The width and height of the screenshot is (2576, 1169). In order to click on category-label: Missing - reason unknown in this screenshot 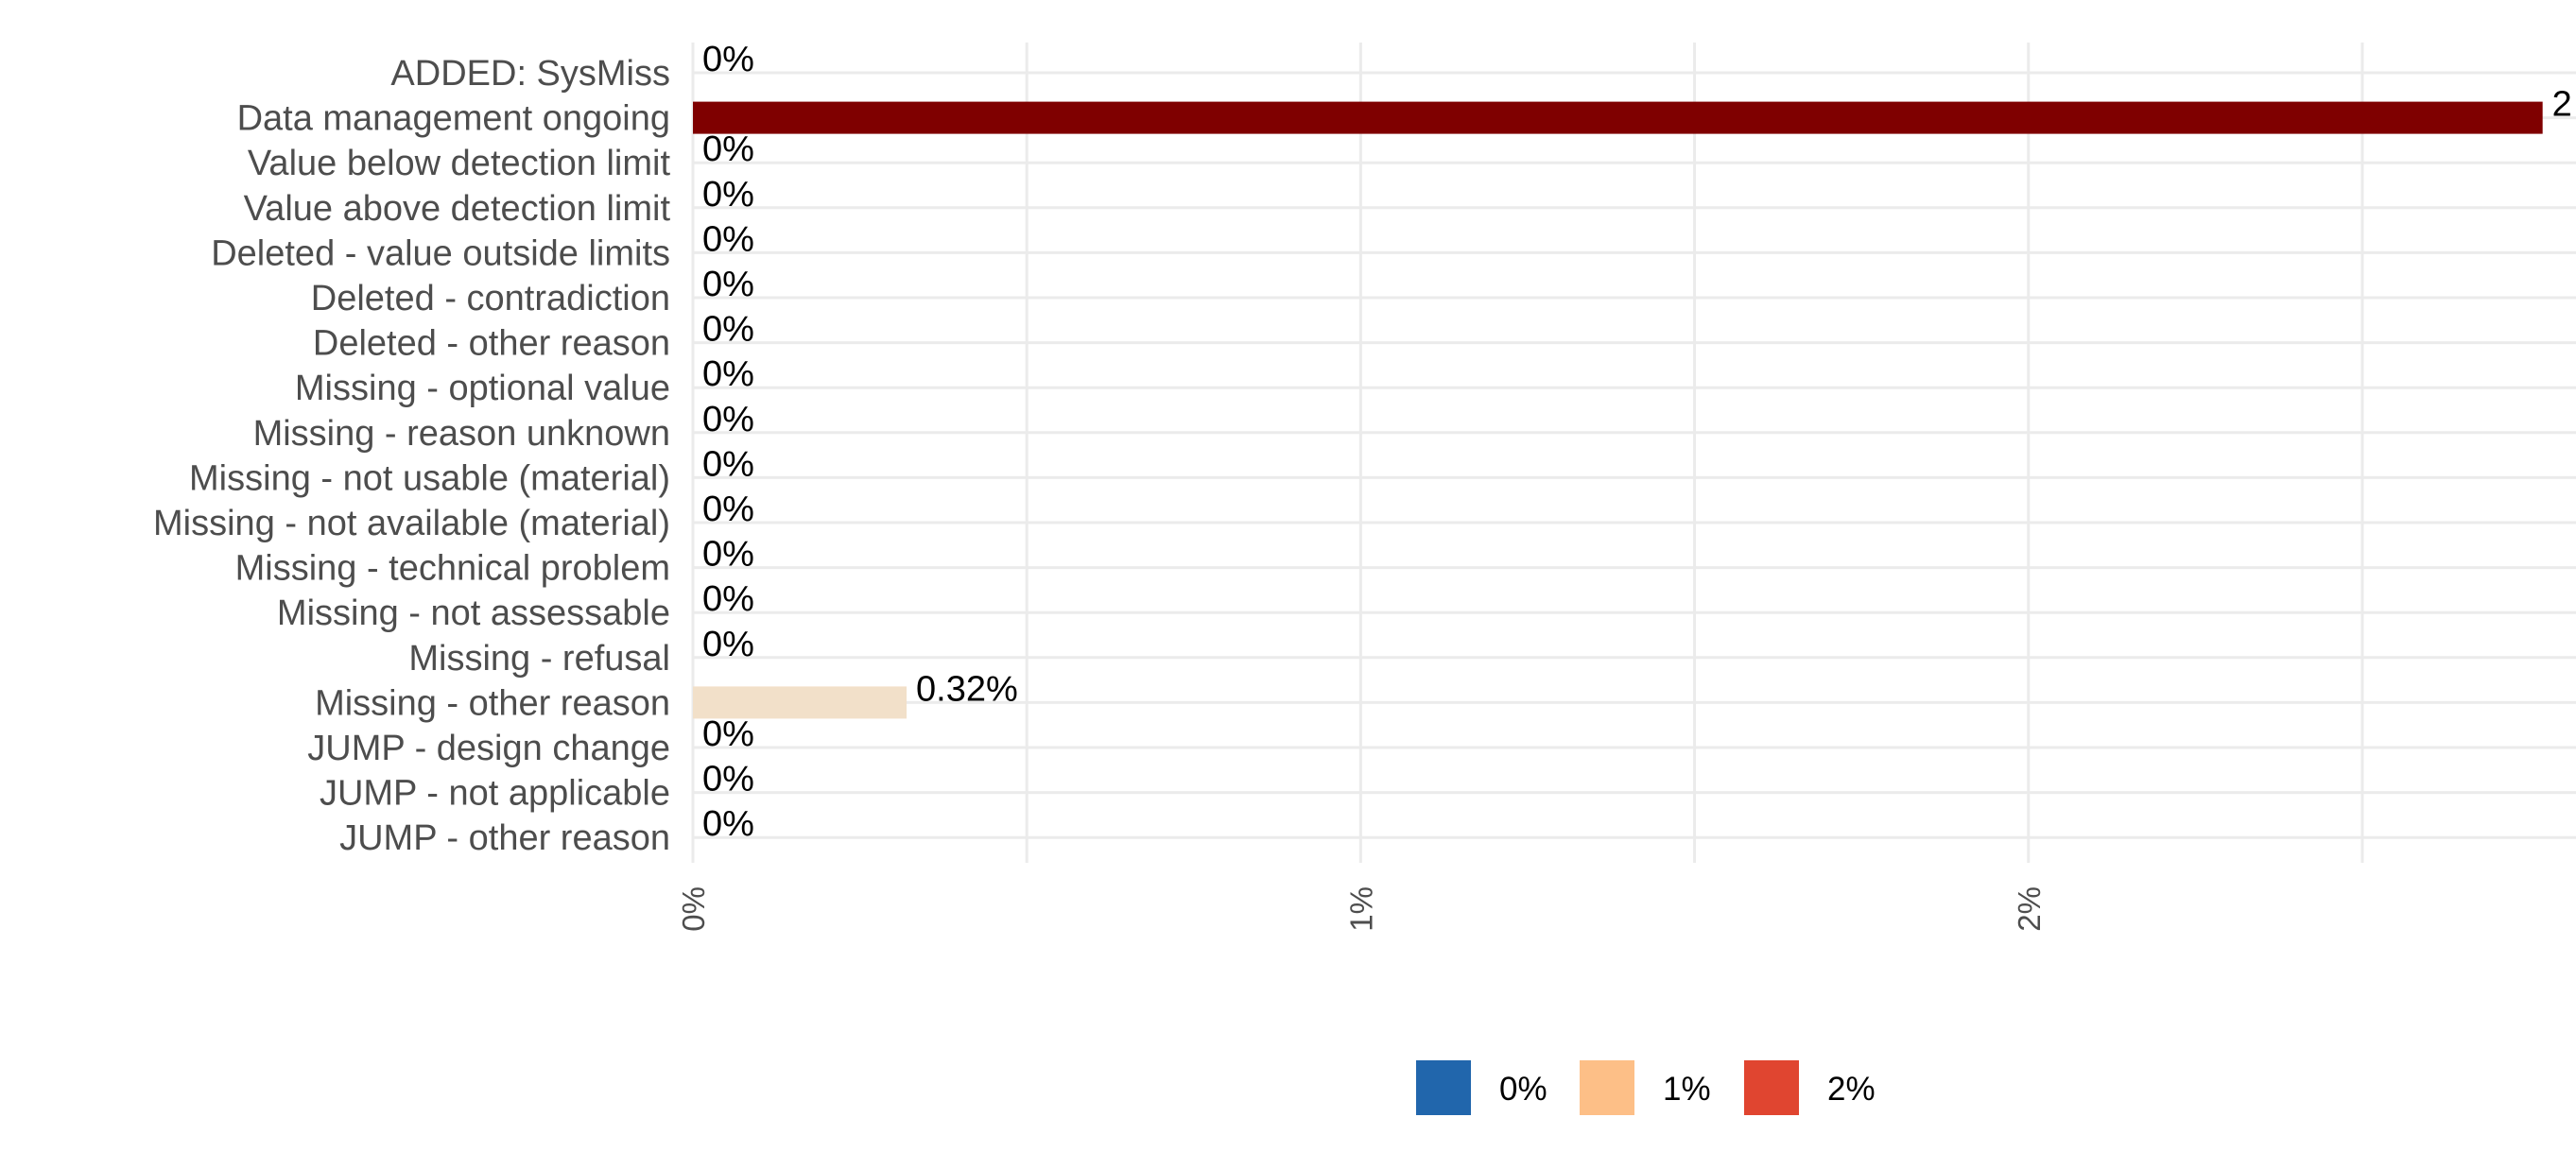, I will do `click(462, 434)`.